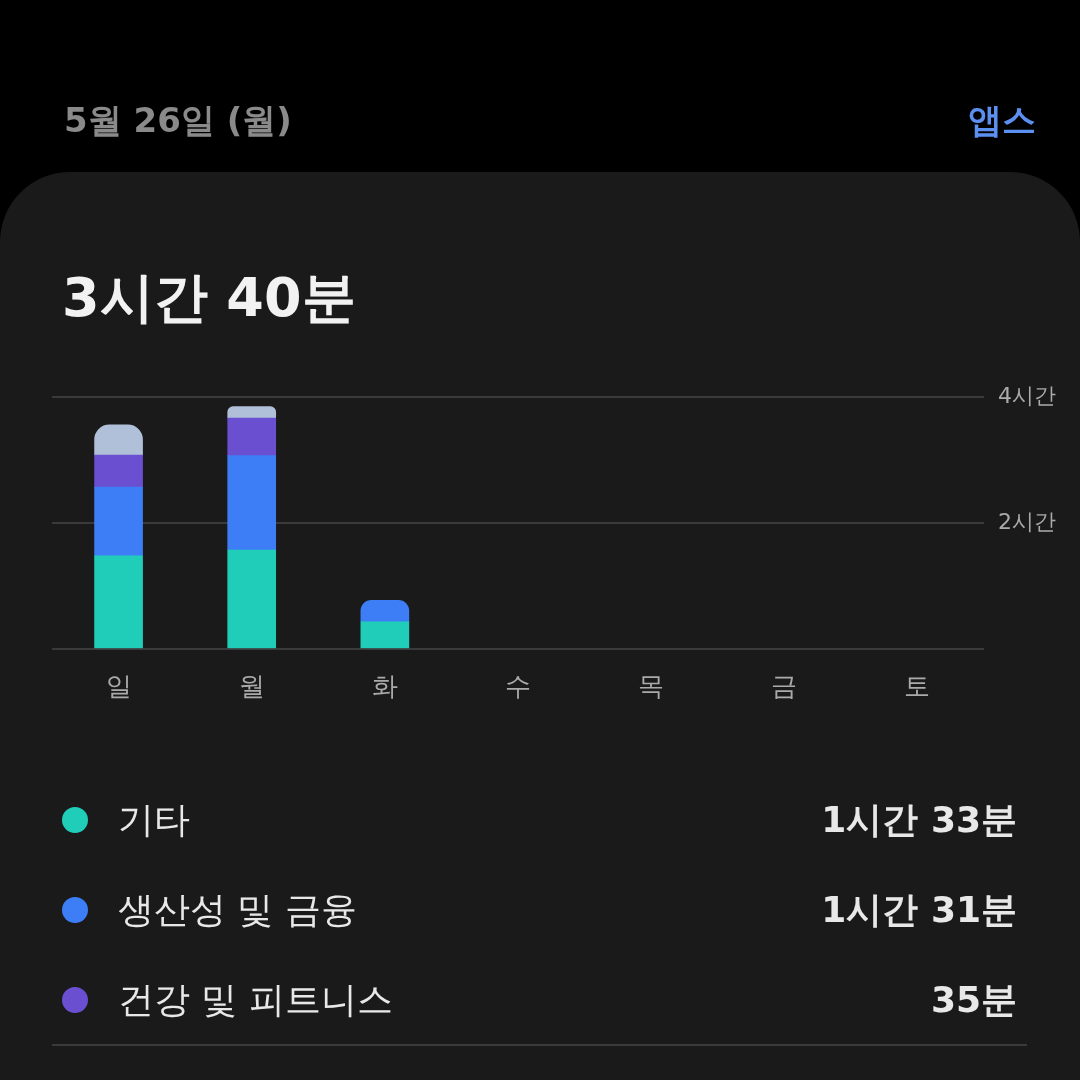 Image resolution: width=1080 pixels, height=1080 pixels. What do you see at coordinates (919, 819) in the screenshot?
I see `text: 1시간 33분` at bounding box center [919, 819].